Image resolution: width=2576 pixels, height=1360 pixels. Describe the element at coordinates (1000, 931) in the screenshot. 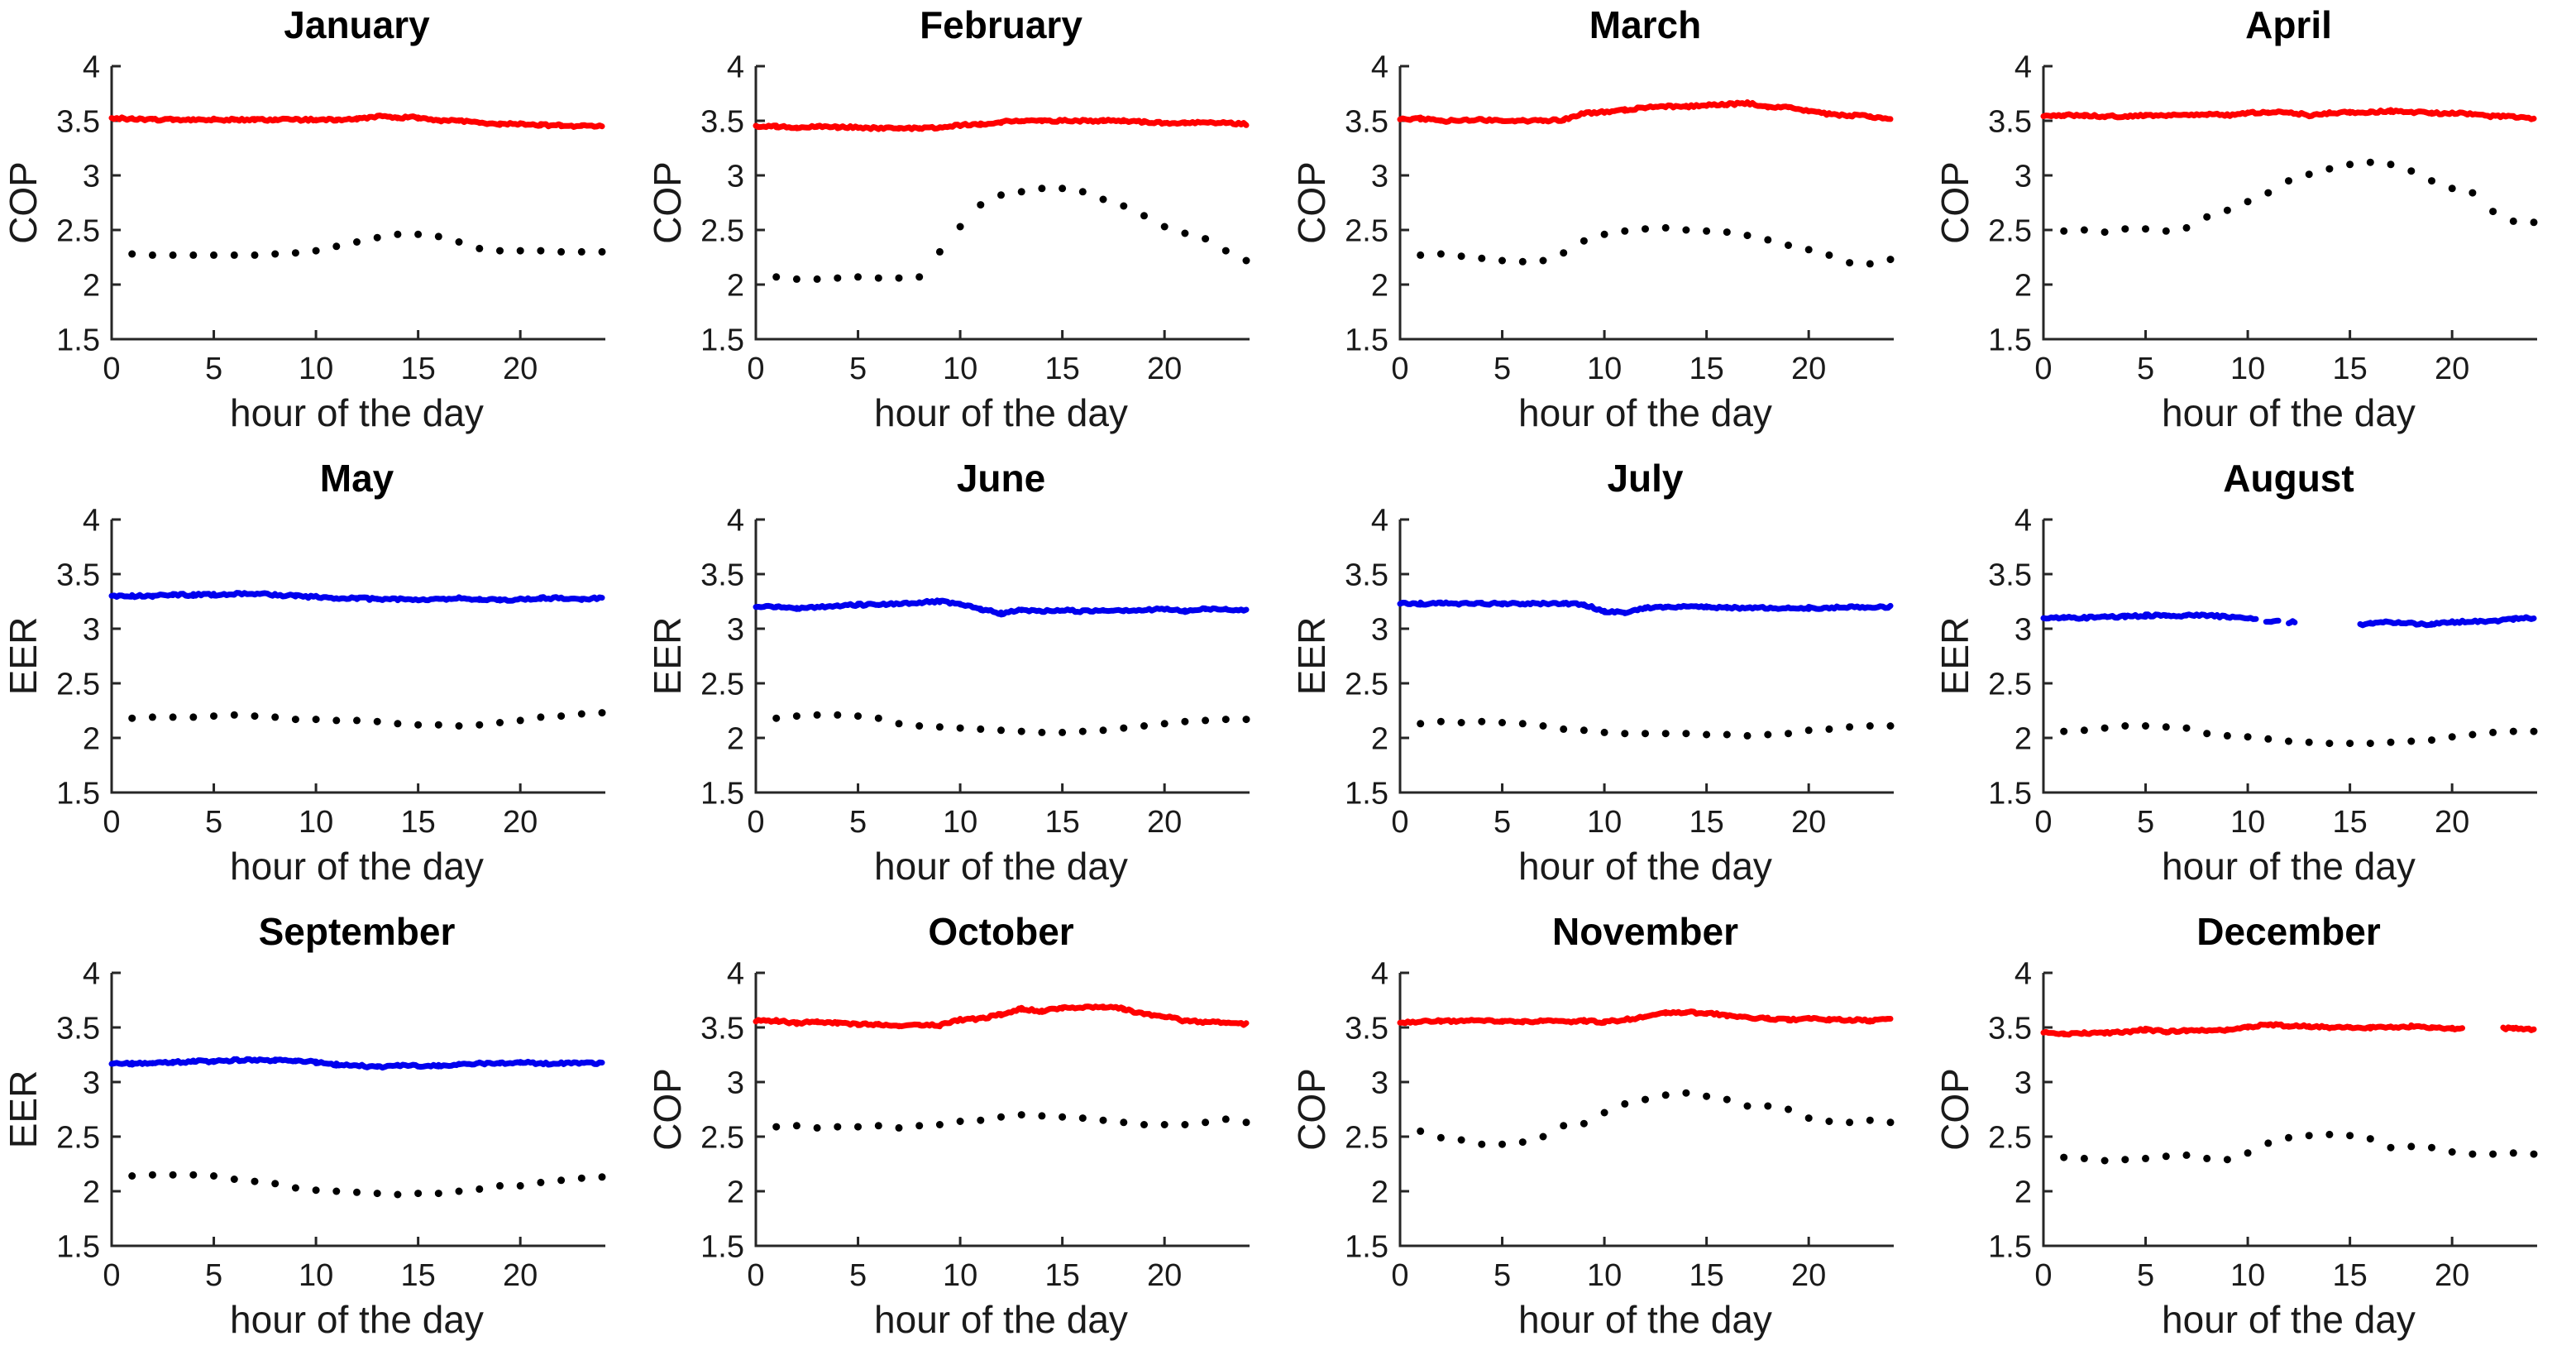

I see `subplot-title: October` at that location.